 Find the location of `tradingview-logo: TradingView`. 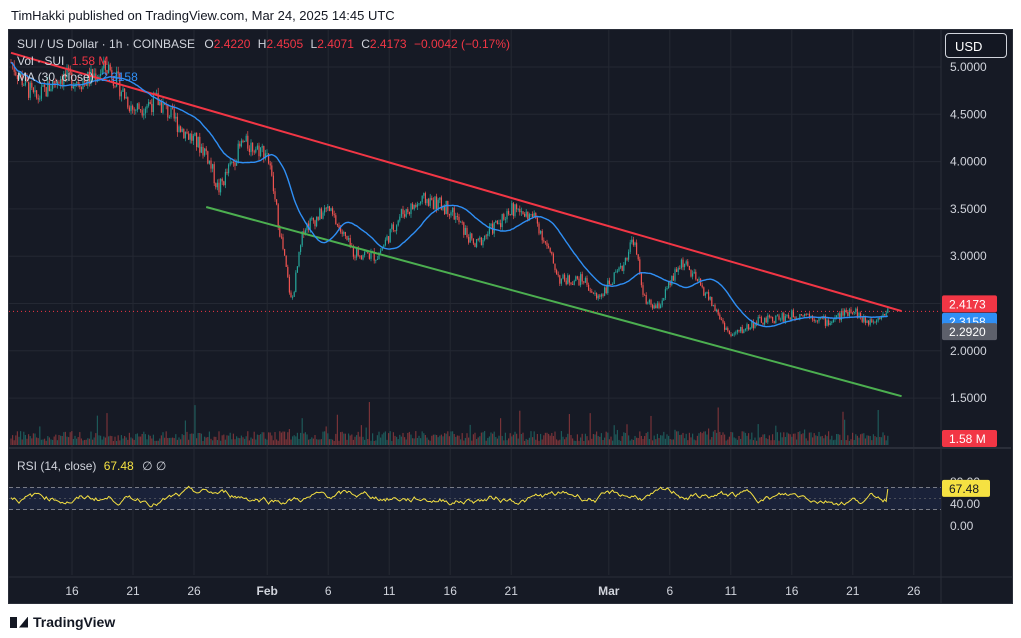

tradingview-logo: TradingView is located at coordinates (62, 622).